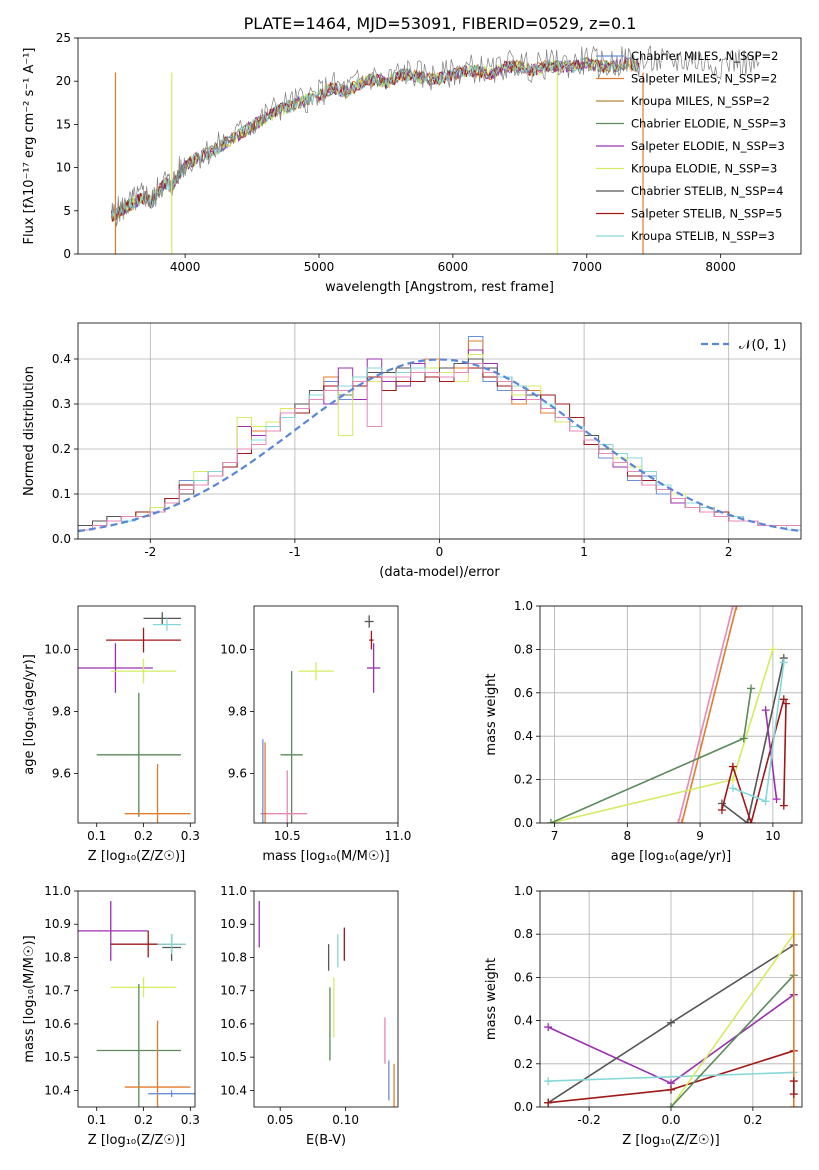 This screenshot has width=819, height=1170. Describe the element at coordinates (190, 836) in the screenshot. I see `x-tick-label: 0.3` at that location.